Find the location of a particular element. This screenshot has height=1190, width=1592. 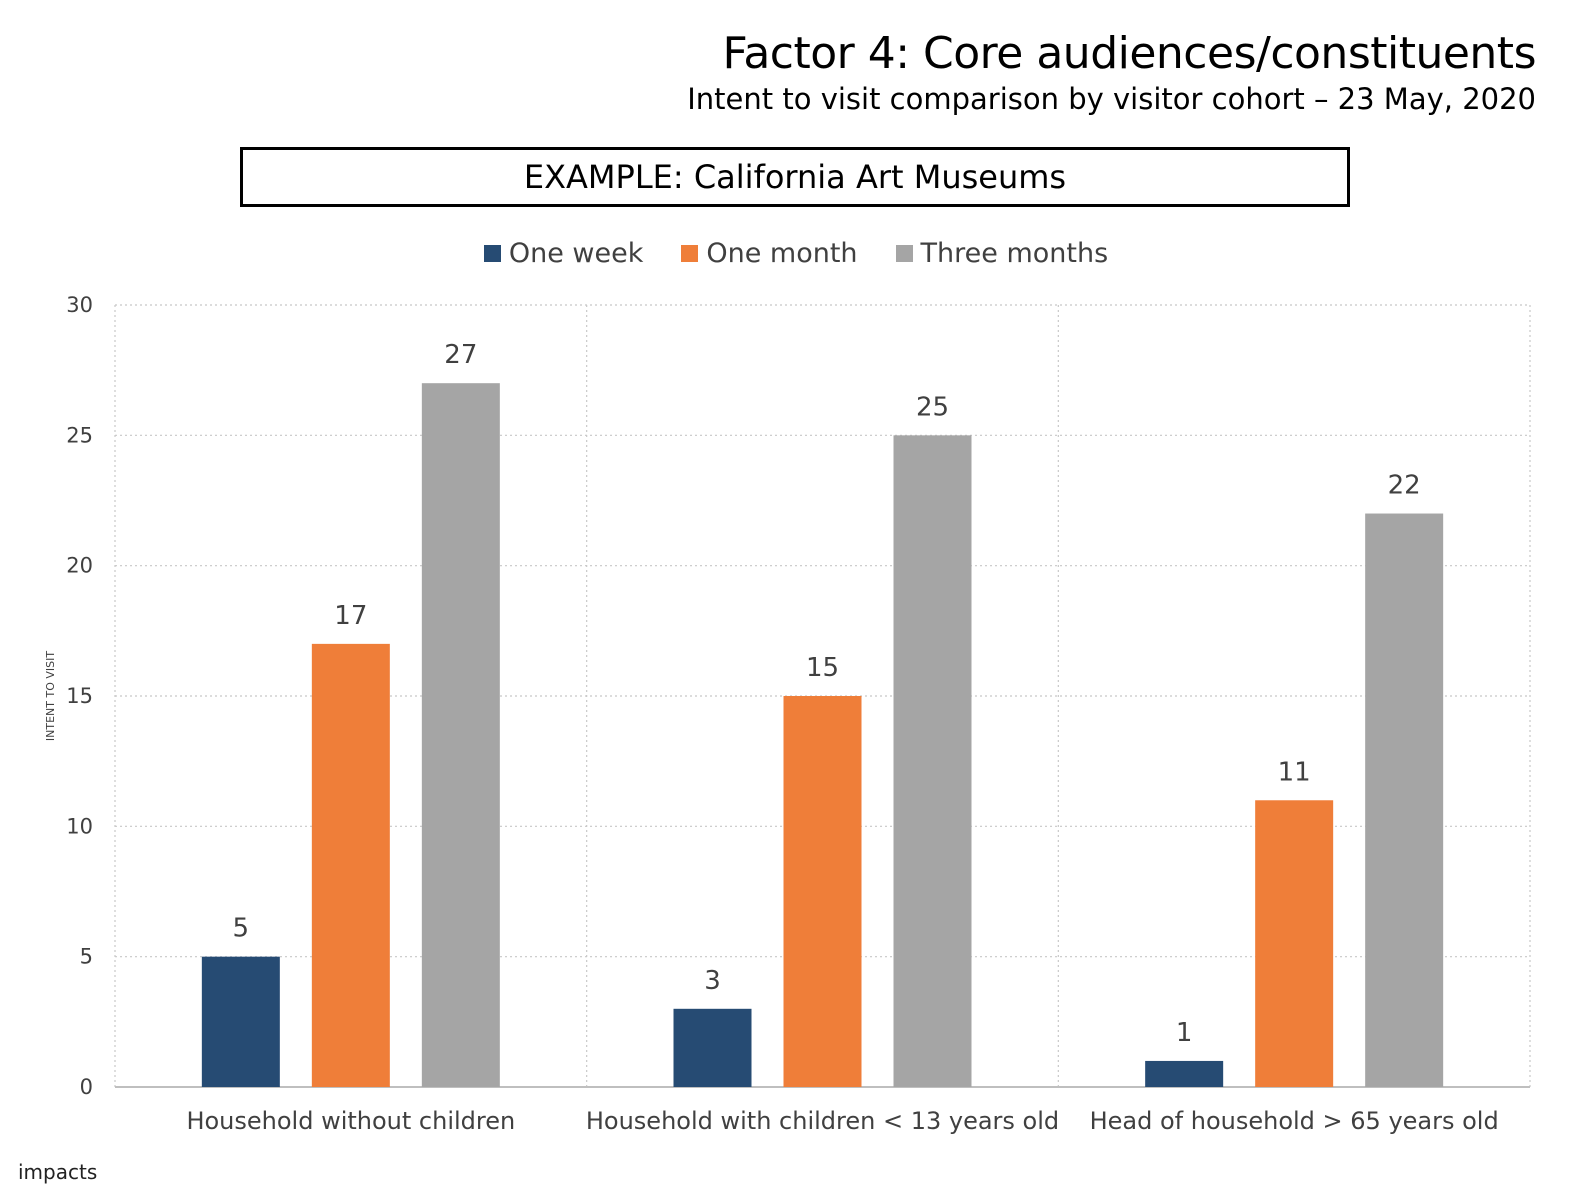

legend-item-three-months: Three months is located at coordinates (1002, 253).